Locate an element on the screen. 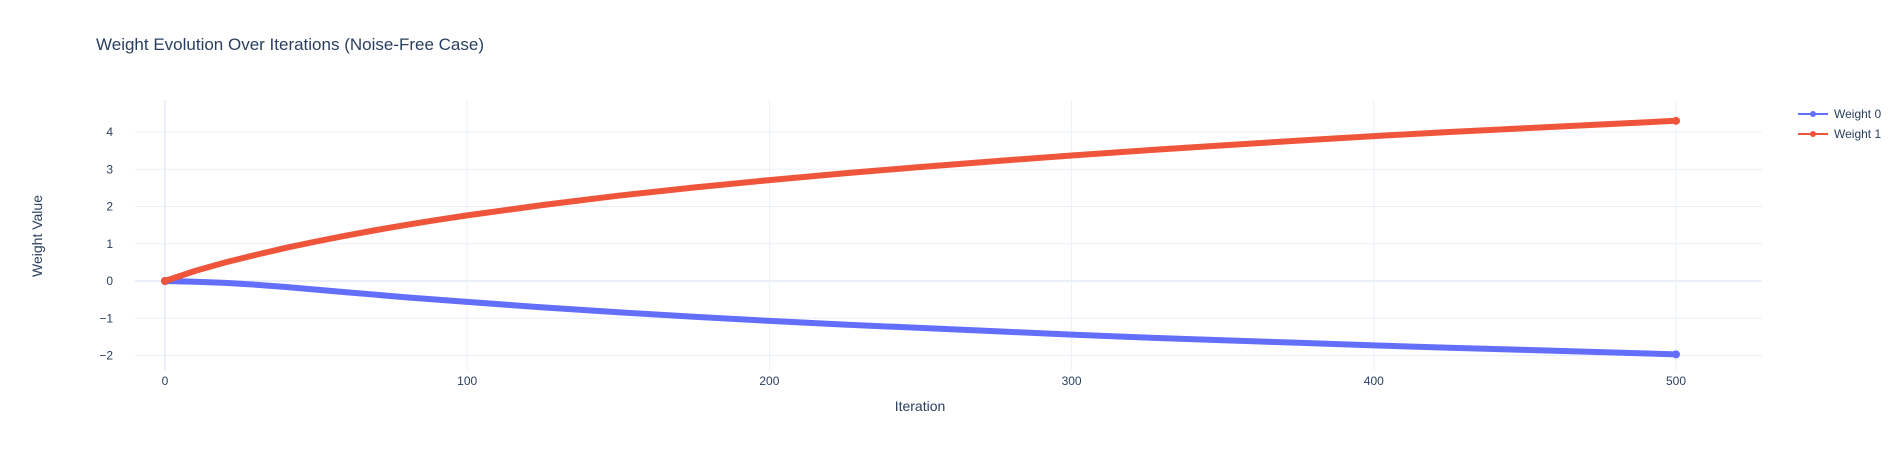  y-tick-label: 0 is located at coordinates (109, 281).